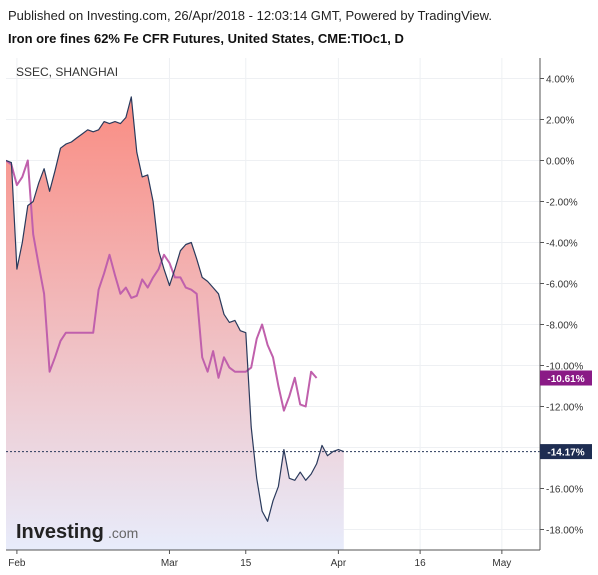 Image resolution: width=598 pixels, height=575 pixels. What do you see at coordinates (421, 563) in the screenshot?
I see `x-tick-label: 16` at bounding box center [421, 563].